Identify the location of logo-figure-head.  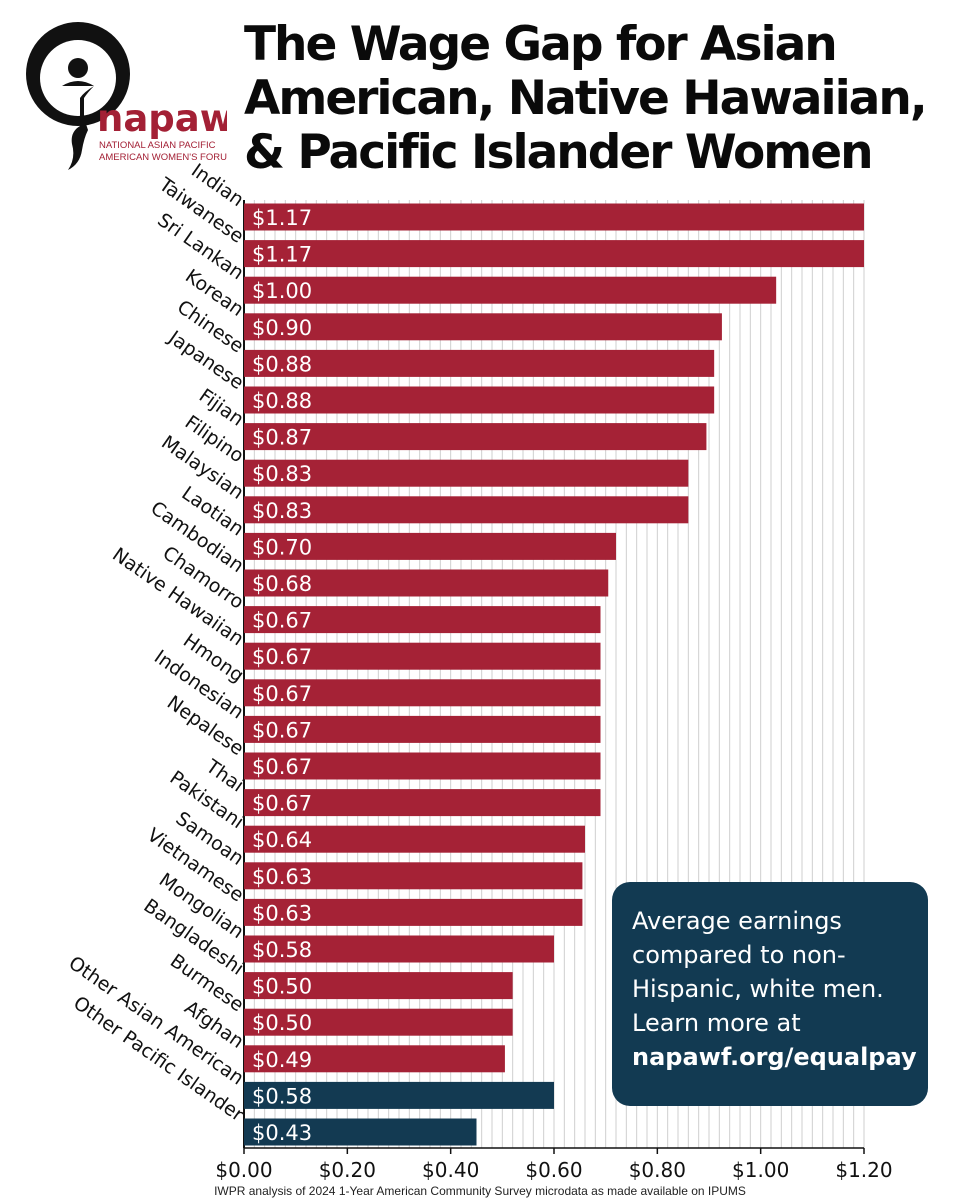
(78, 68).